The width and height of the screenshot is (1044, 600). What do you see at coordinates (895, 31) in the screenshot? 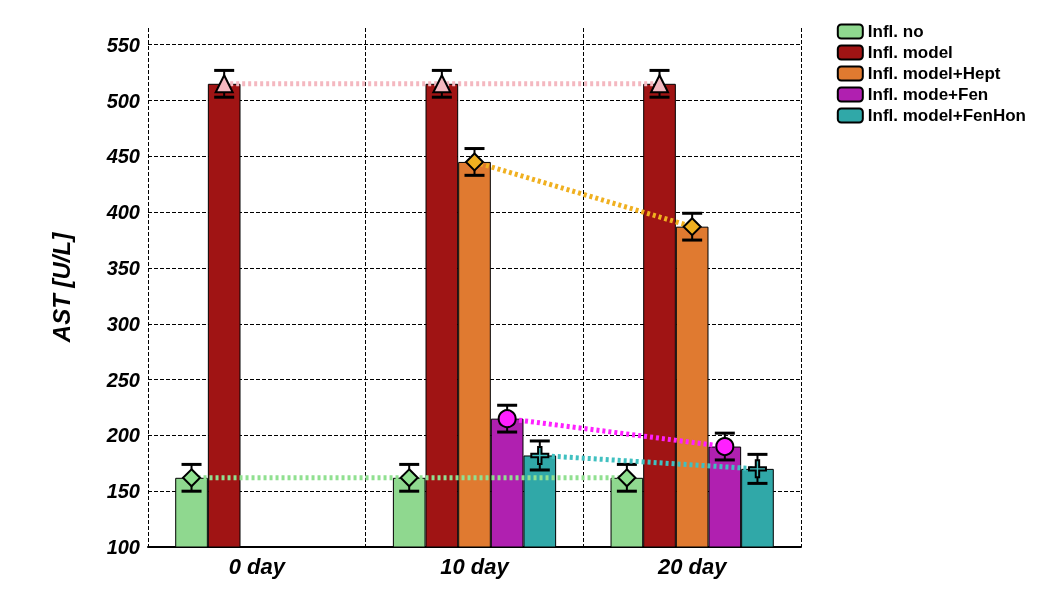
I see `legend-label: Infl. no` at bounding box center [895, 31].